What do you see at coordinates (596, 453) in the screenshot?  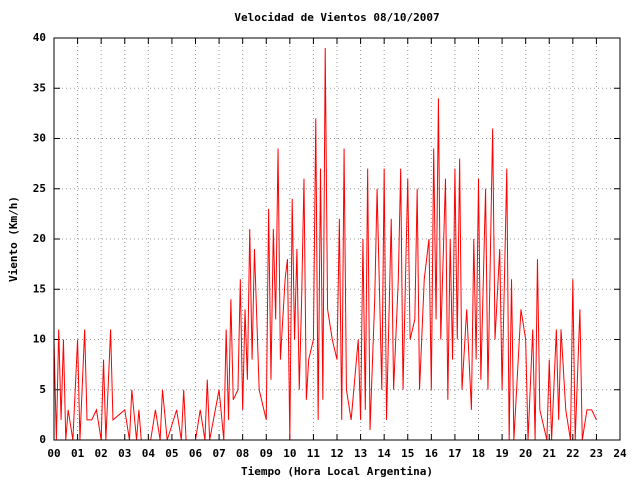 I see `x-tick-label: 23` at bounding box center [596, 453].